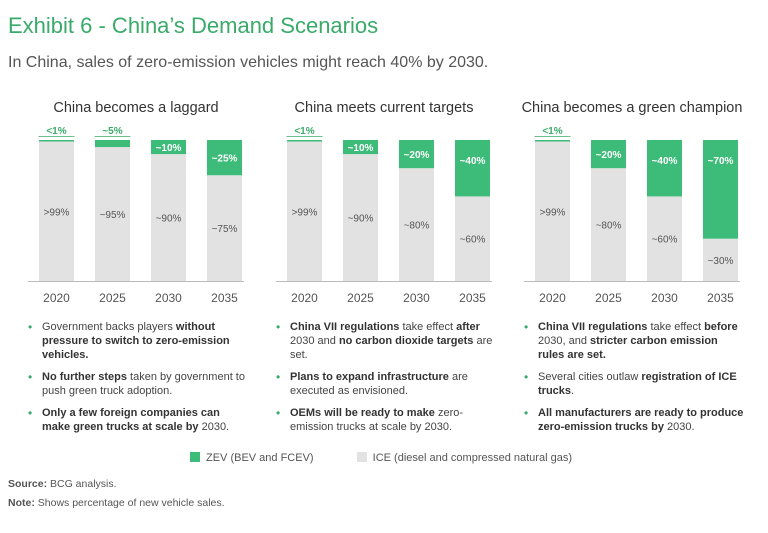  Describe the element at coordinates (84, 377) in the screenshot. I see `bullet-text: No further steps` at that location.